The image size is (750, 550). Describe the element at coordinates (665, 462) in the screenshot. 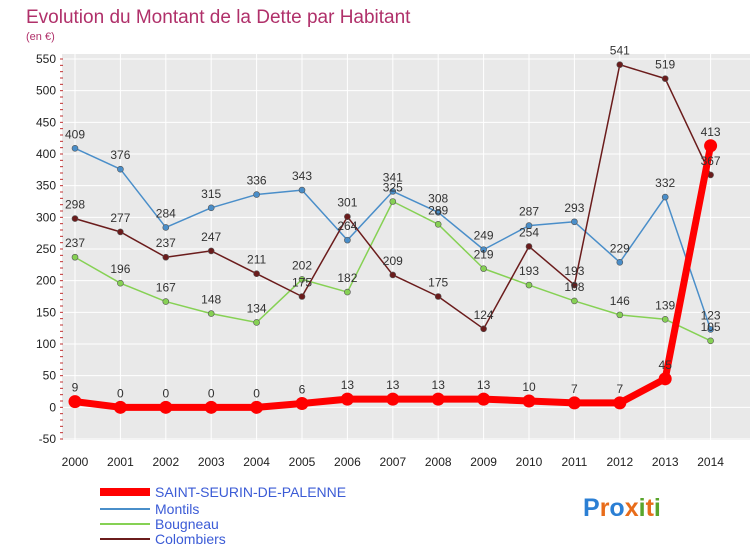

I see `x-tick-label: 2013` at that location.